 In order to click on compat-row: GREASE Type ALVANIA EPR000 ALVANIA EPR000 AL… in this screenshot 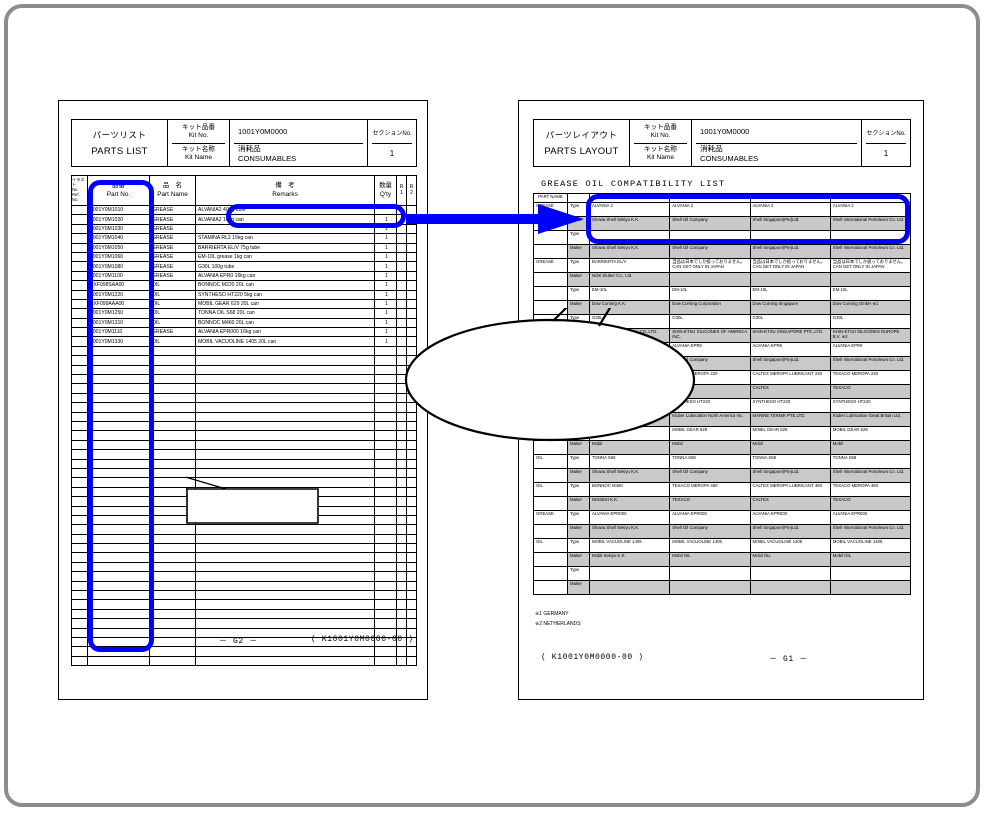, I will do `click(722, 517)`.